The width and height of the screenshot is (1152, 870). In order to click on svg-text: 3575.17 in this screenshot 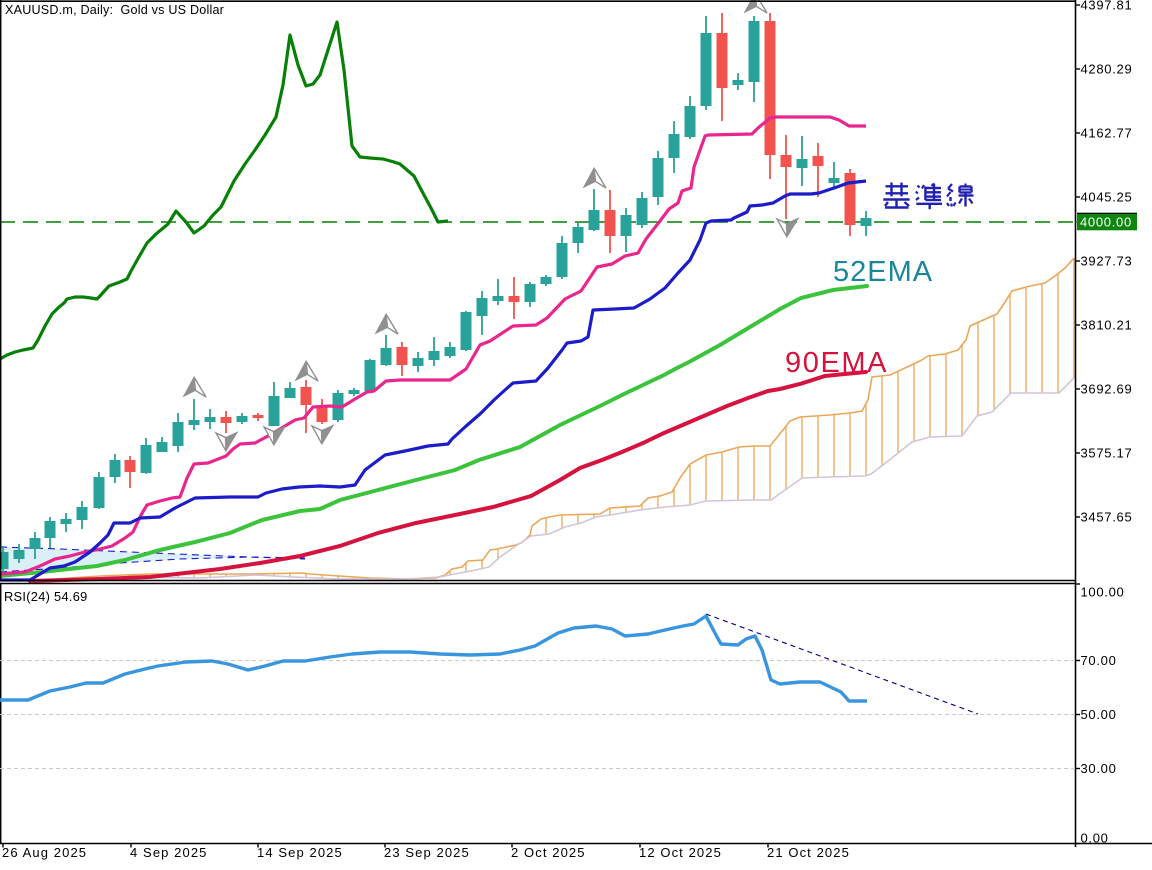, I will do `click(1107, 453)`.